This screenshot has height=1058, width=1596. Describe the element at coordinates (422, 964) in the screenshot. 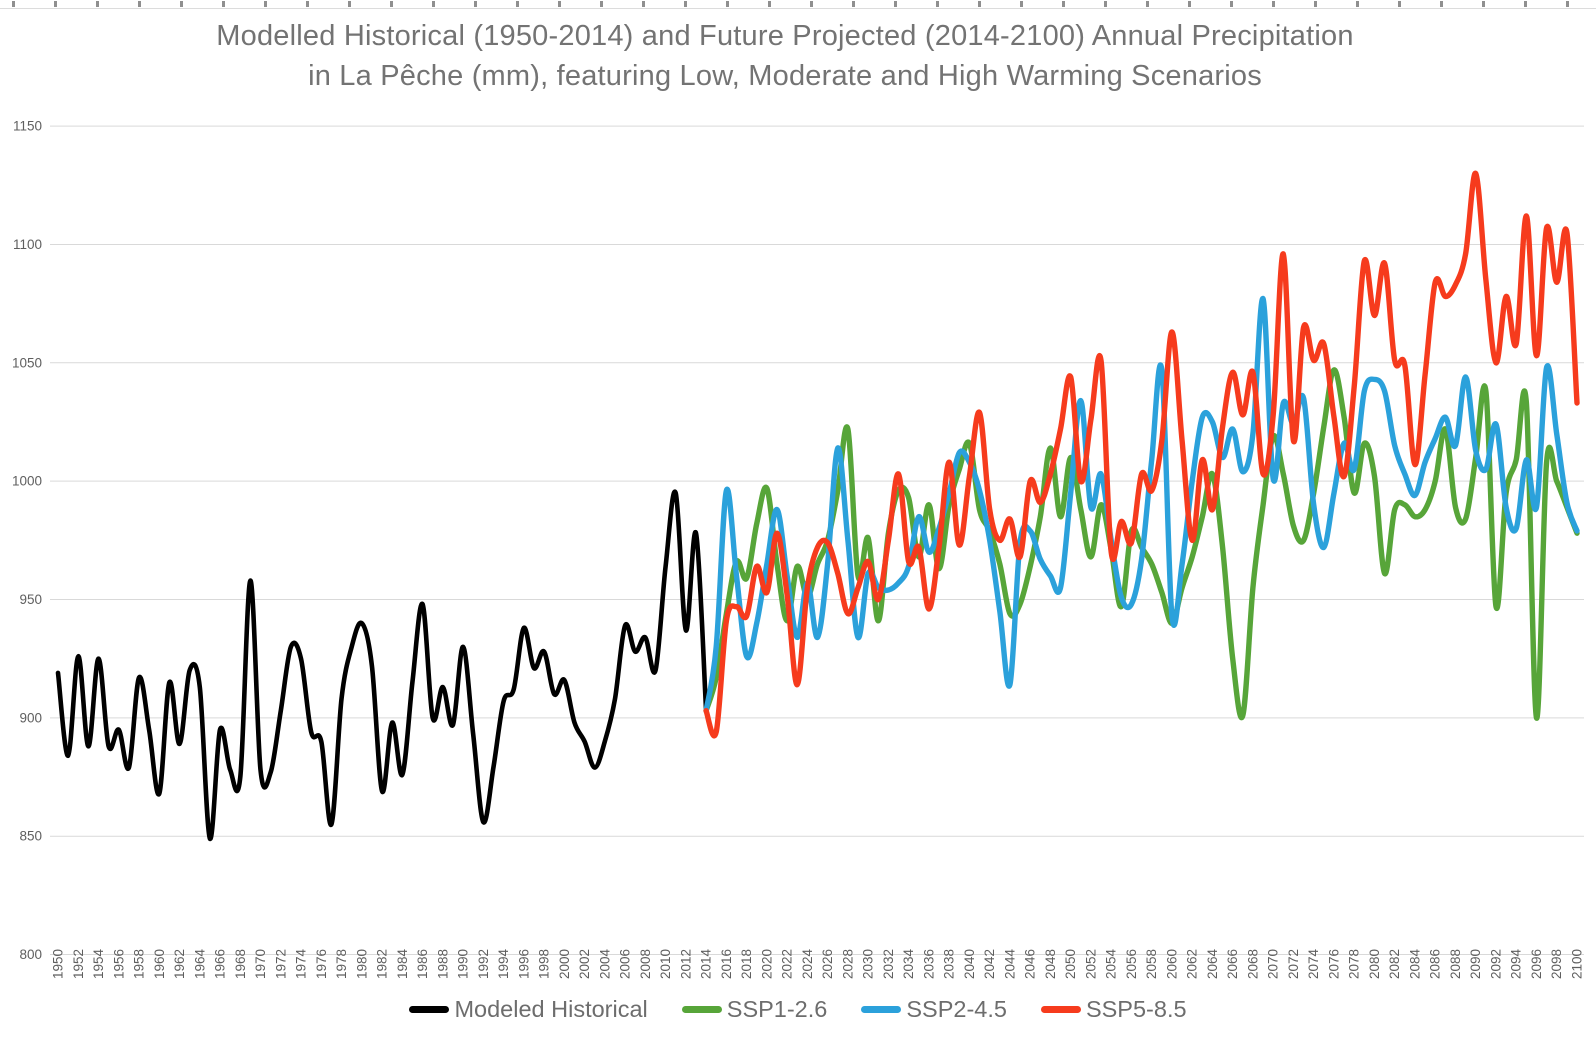

I see `x-tick-label: 1986` at that location.